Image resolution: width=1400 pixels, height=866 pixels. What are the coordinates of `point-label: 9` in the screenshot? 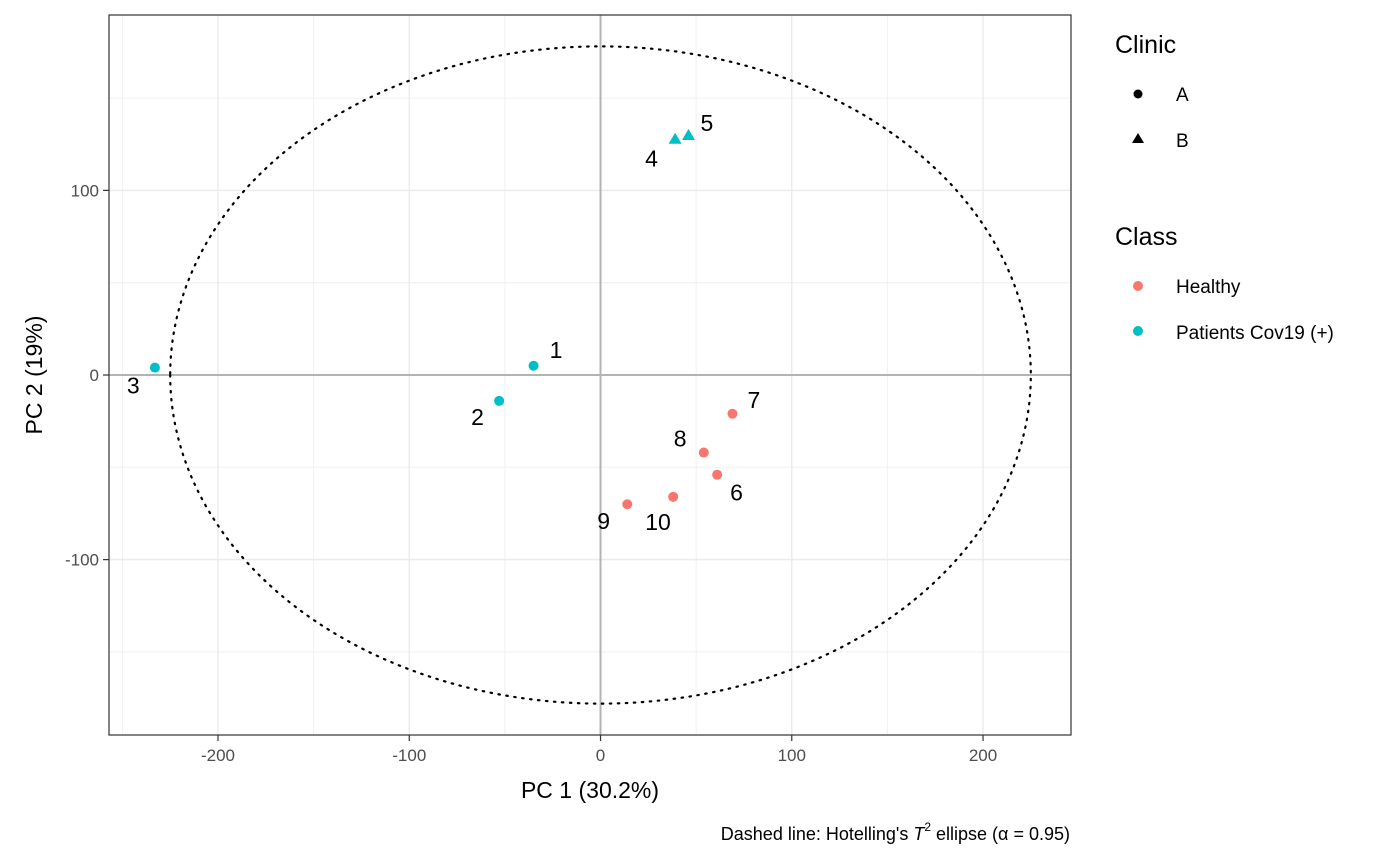 It's located at (603, 521).